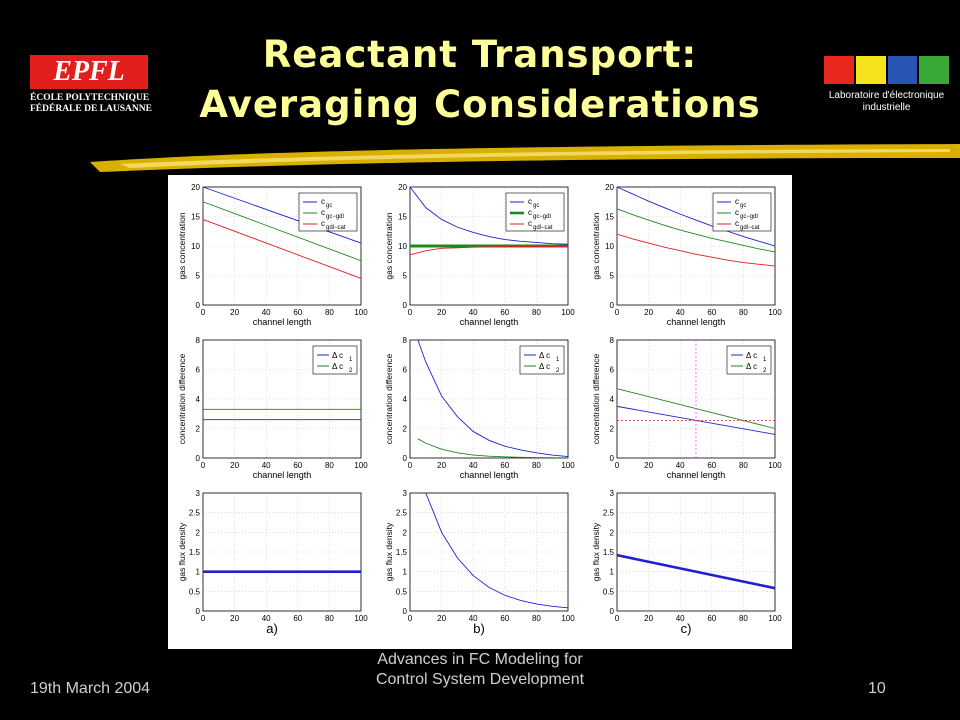  I want to click on decorative-swoosh, so click(525, 158).